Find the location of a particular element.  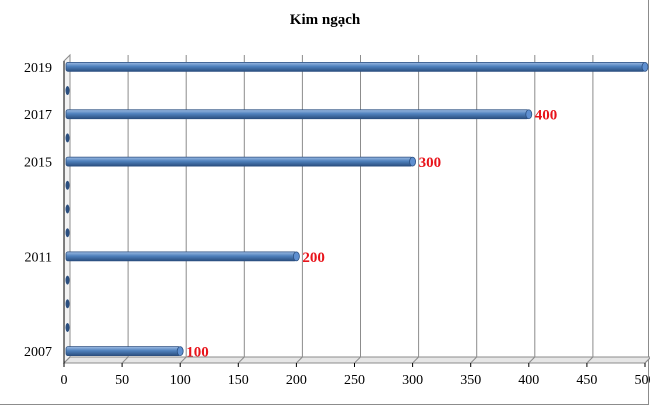

x-tick-label: 150 is located at coordinates (238, 380).